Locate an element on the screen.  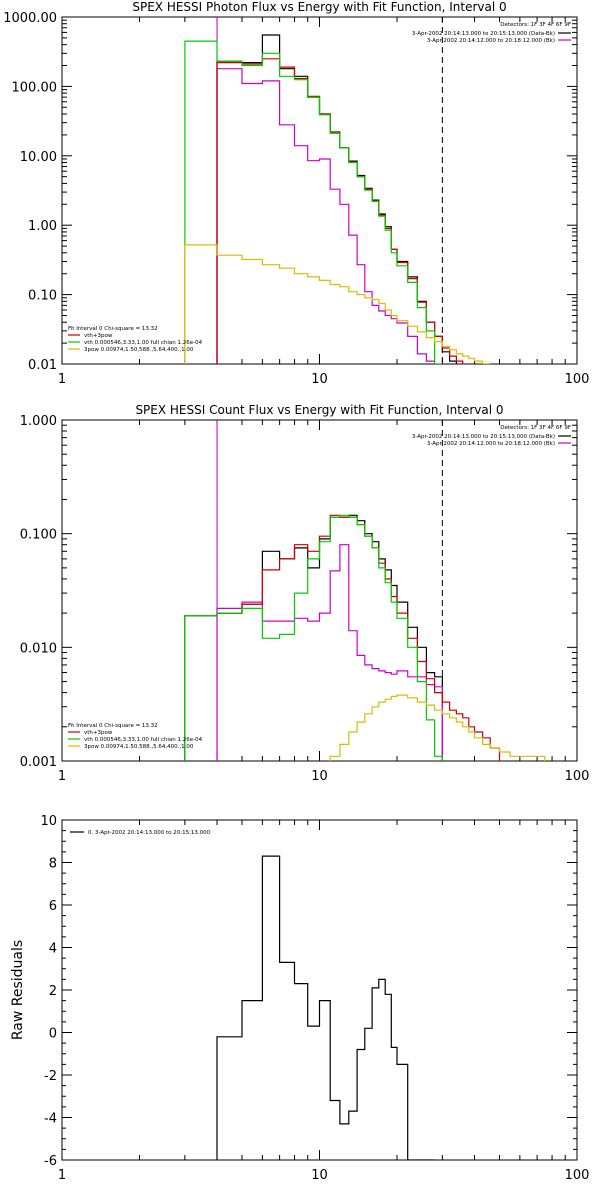
y-tick-label: 0.001 is located at coordinates (38, 762).